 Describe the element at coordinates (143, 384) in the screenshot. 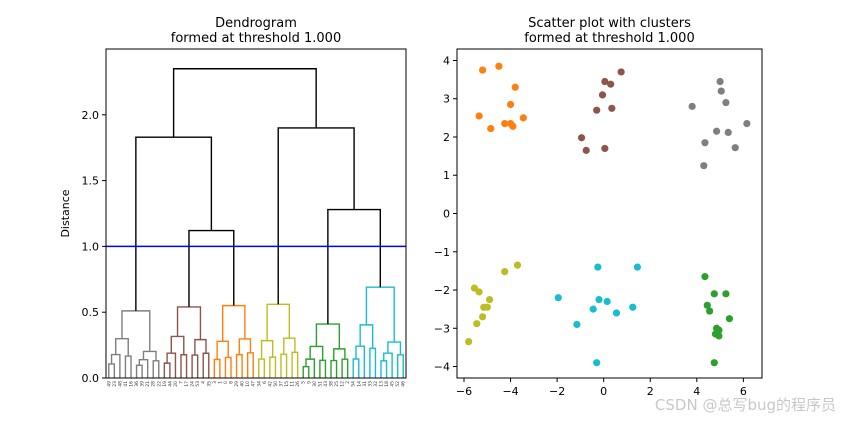

I see `dendrogram-leaf-label: 39` at that location.